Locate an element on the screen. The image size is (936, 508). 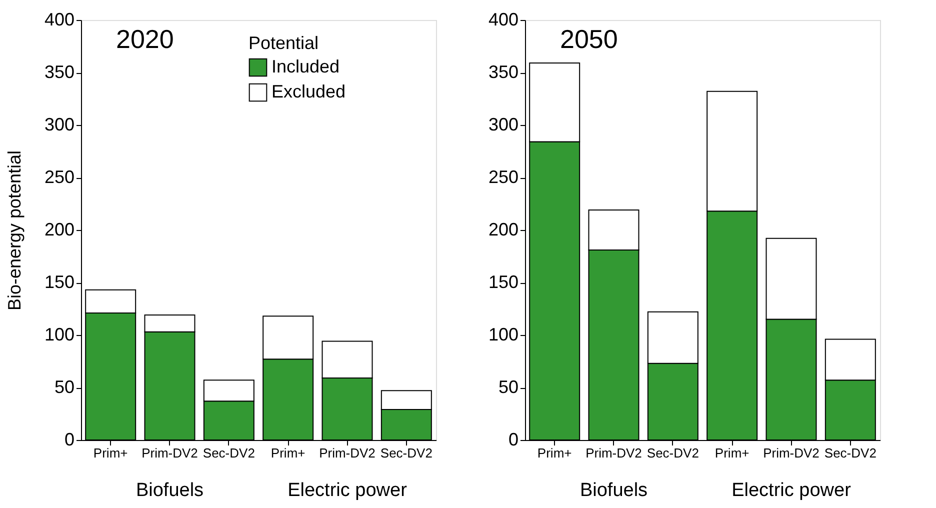
legend-label: Included is located at coordinates (306, 66).